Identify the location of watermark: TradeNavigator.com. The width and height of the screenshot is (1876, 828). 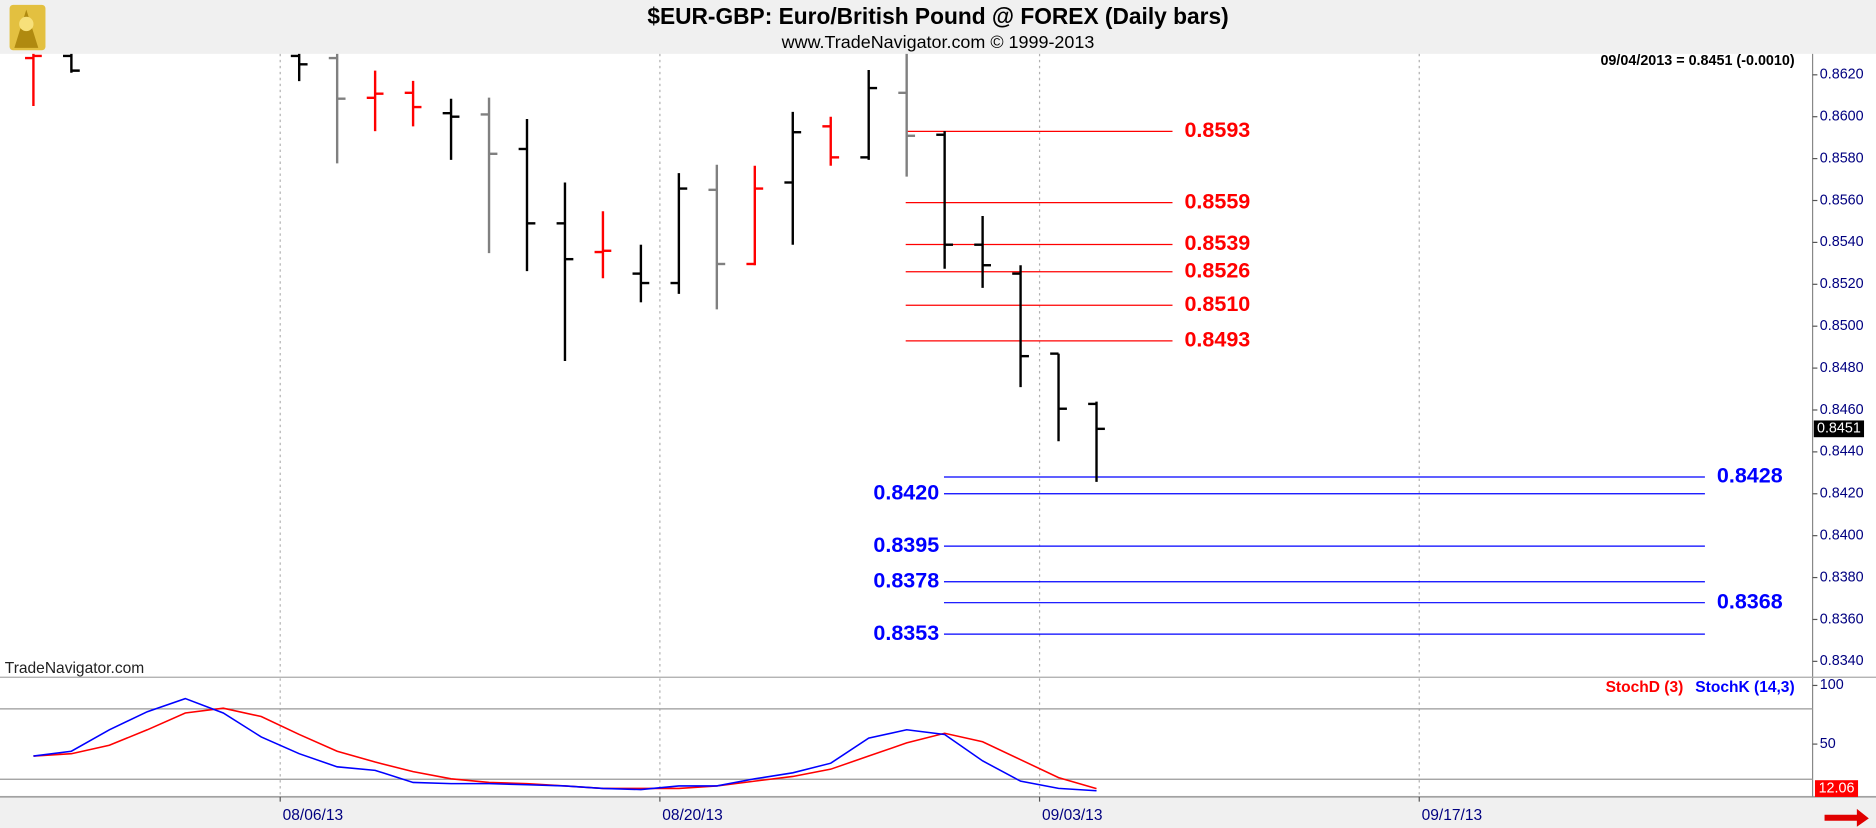
(74, 668).